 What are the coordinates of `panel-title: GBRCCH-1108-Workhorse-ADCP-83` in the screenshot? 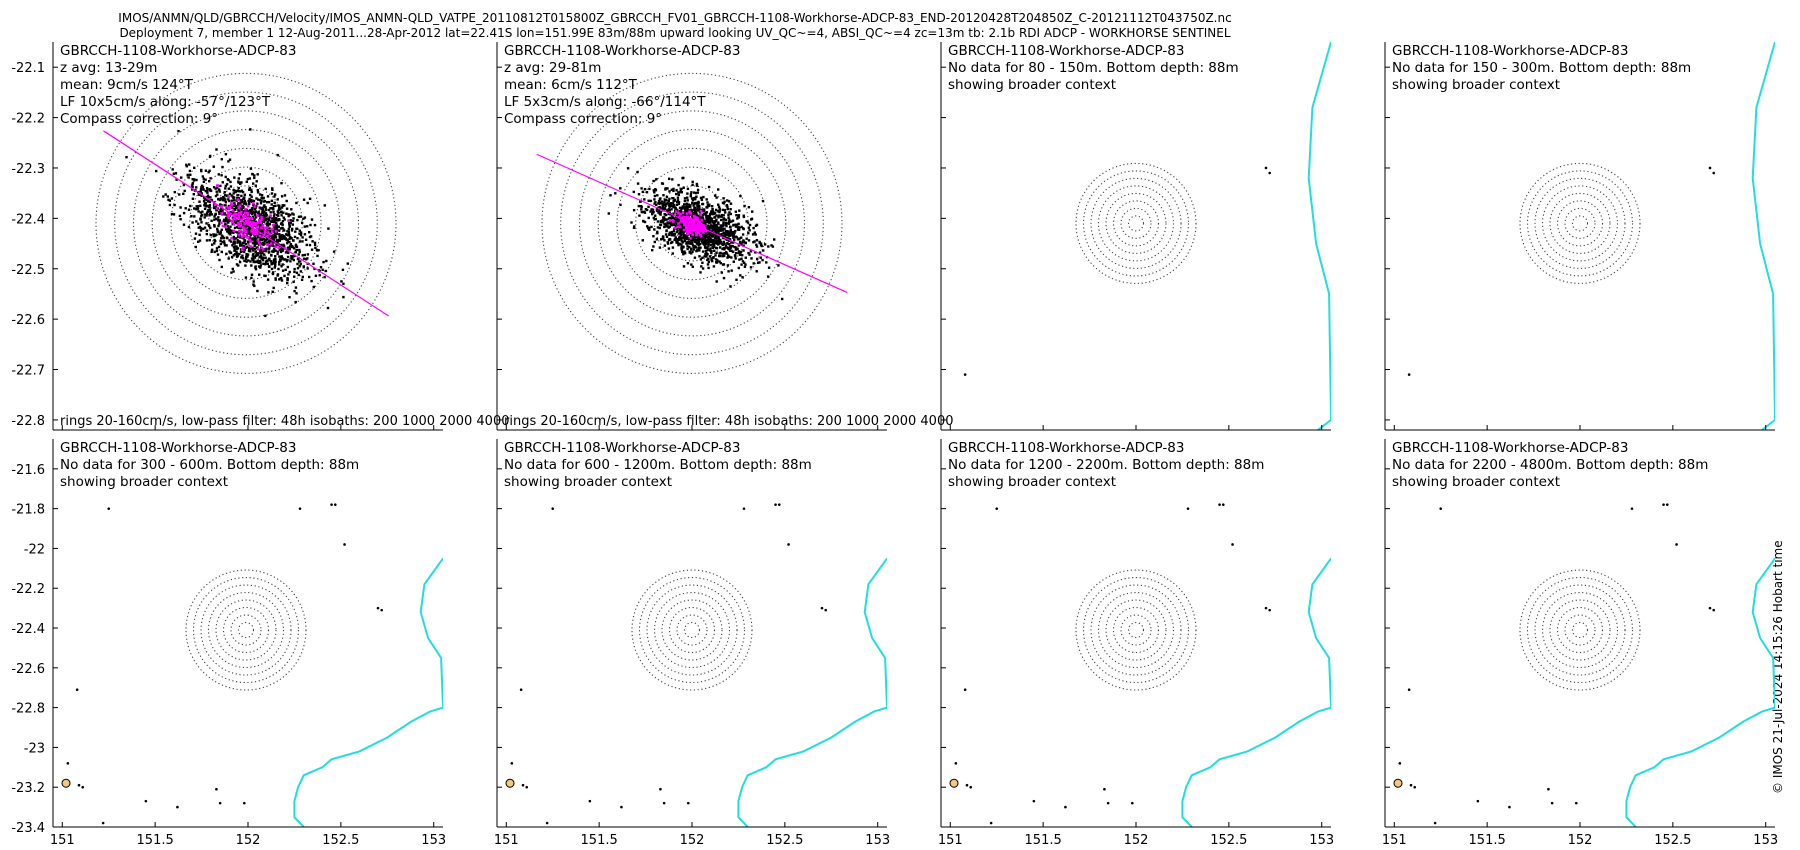 It's located at (178, 51).